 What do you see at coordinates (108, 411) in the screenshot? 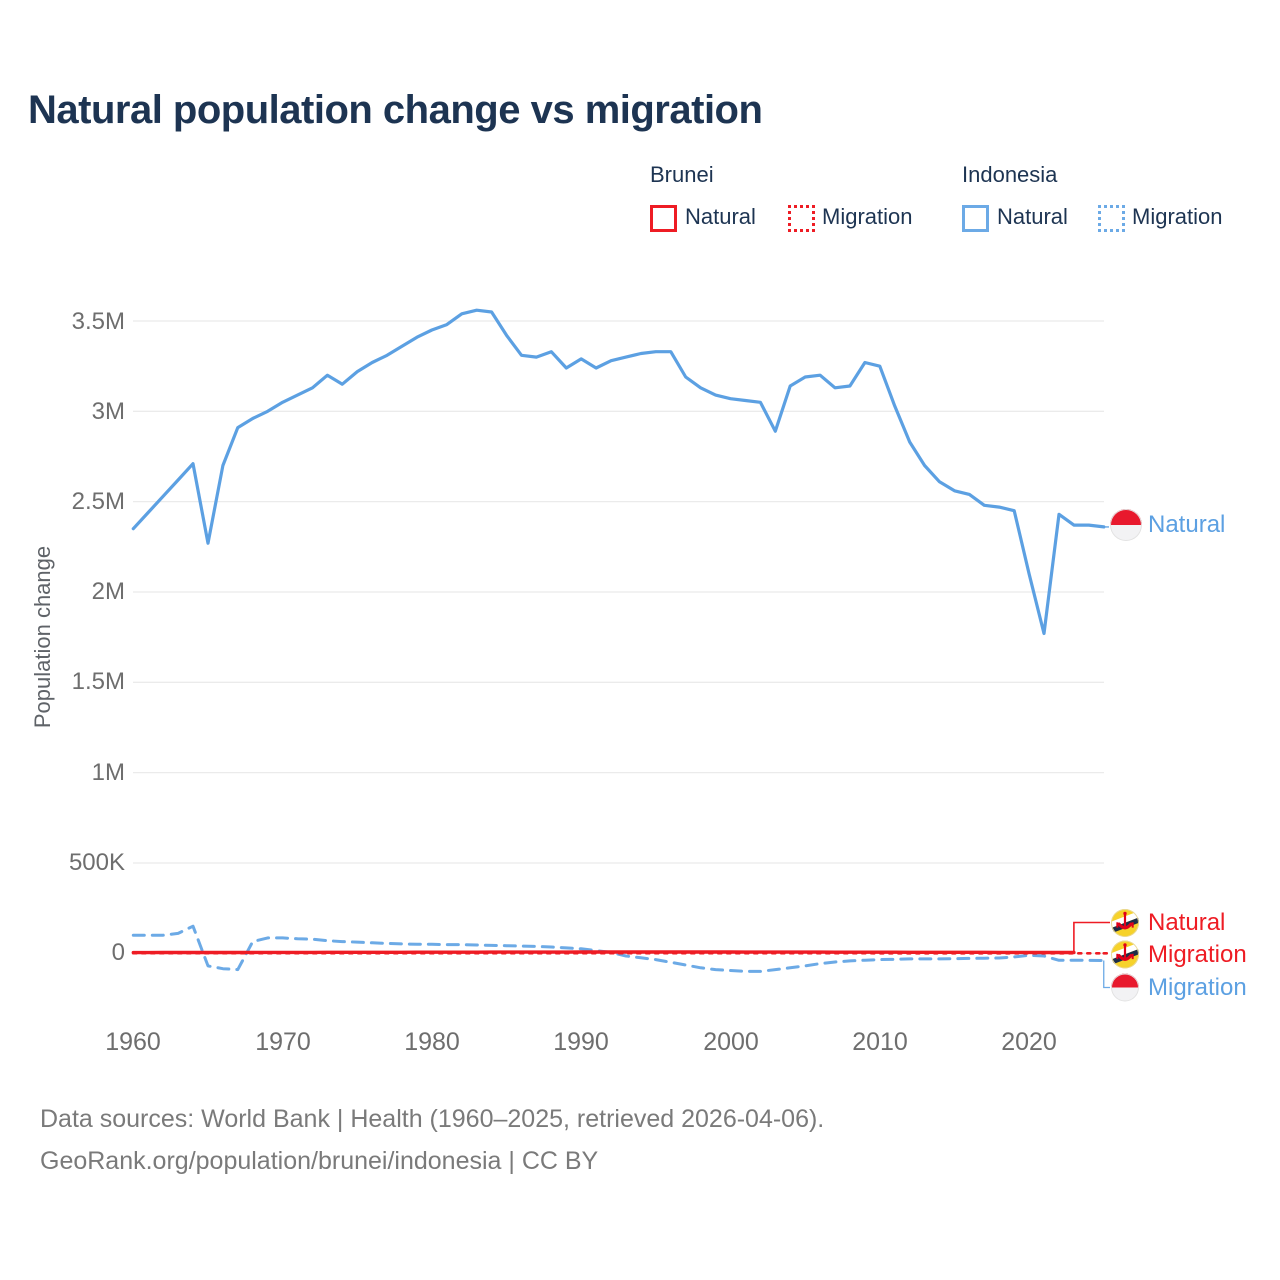
I see `y-tick-3m: 3M` at bounding box center [108, 411].